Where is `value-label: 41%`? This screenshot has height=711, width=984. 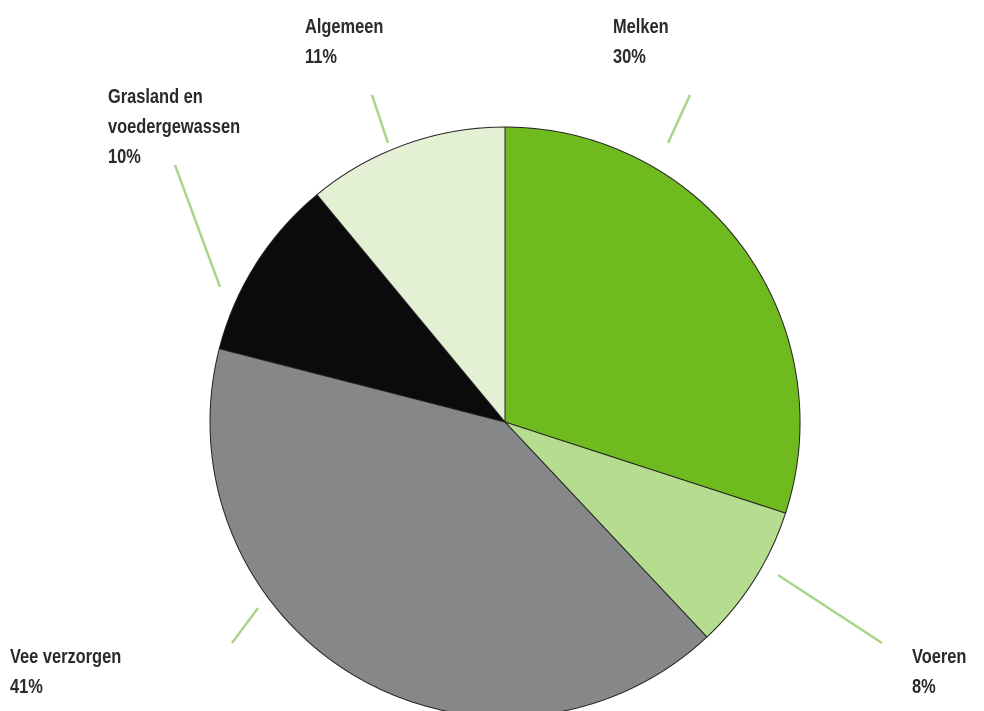
value-label: 41% is located at coordinates (26, 687).